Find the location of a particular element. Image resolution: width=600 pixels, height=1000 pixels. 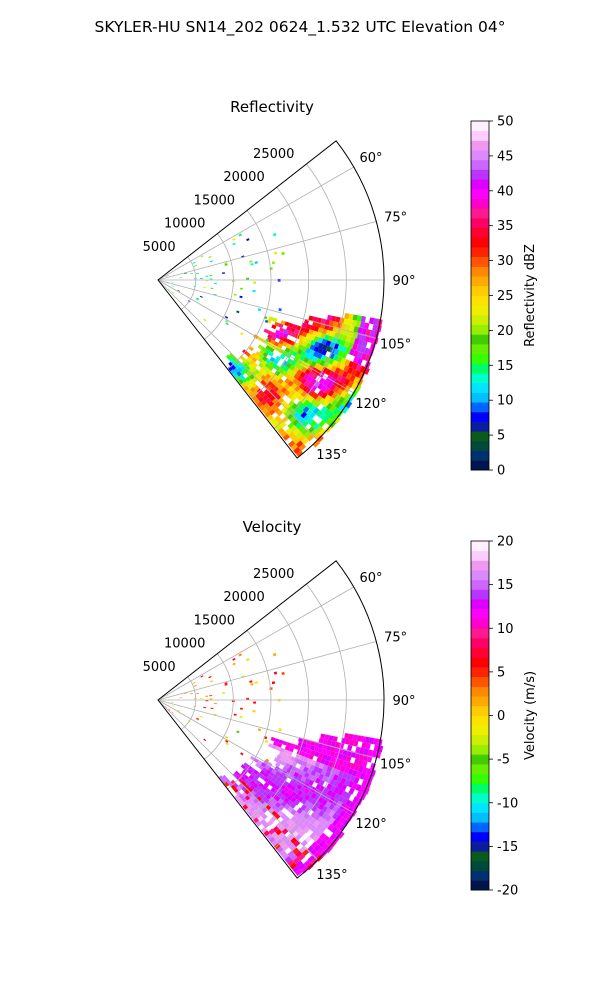

polar-grid is located at coordinates (270, 302).